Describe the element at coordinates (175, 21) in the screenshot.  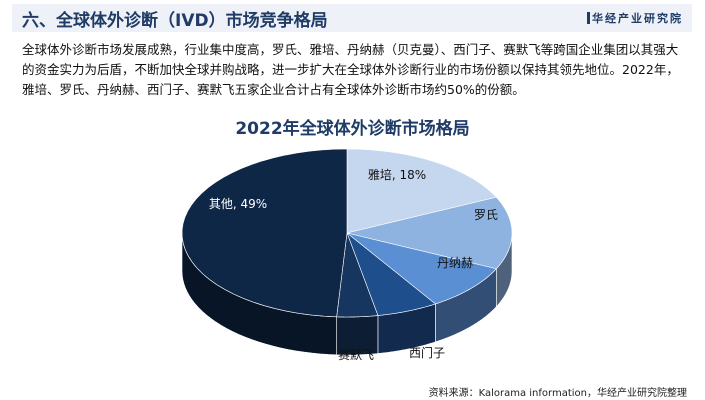
I see `page-title: 六、全球体外诊断（IVD）市场竞争格局` at that location.